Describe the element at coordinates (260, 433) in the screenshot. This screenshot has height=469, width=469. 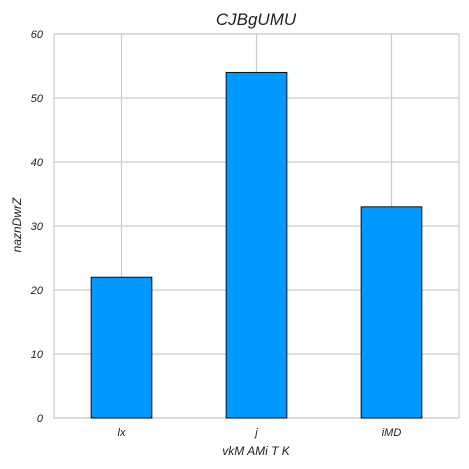
I see `x-axis-ticks: lx j iMD` at that location.